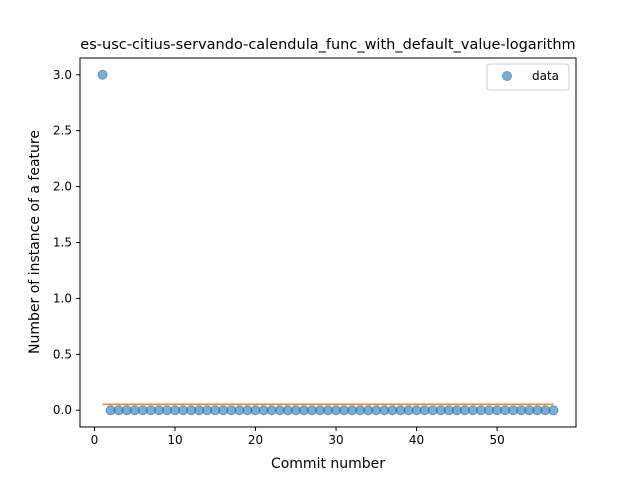 This screenshot has height=480, width=640. What do you see at coordinates (62, 131) in the screenshot?
I see `y-tick-label: 2.5` at bounding box center [62, 131].